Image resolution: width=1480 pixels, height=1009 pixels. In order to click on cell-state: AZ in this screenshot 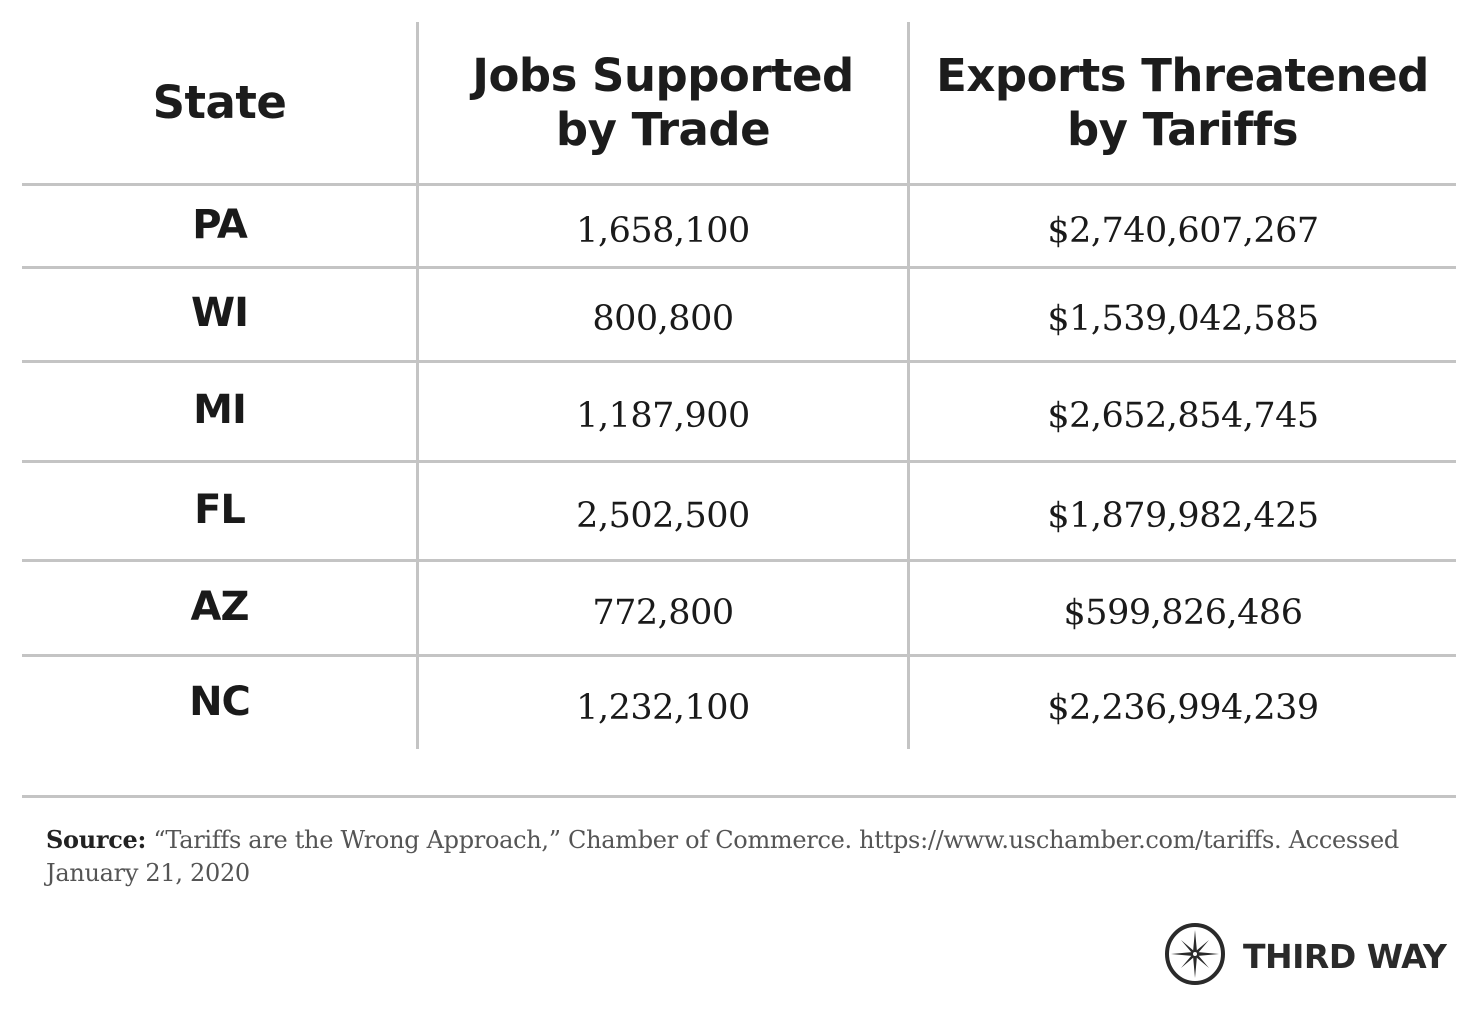, I will do `click(220, 607)`.